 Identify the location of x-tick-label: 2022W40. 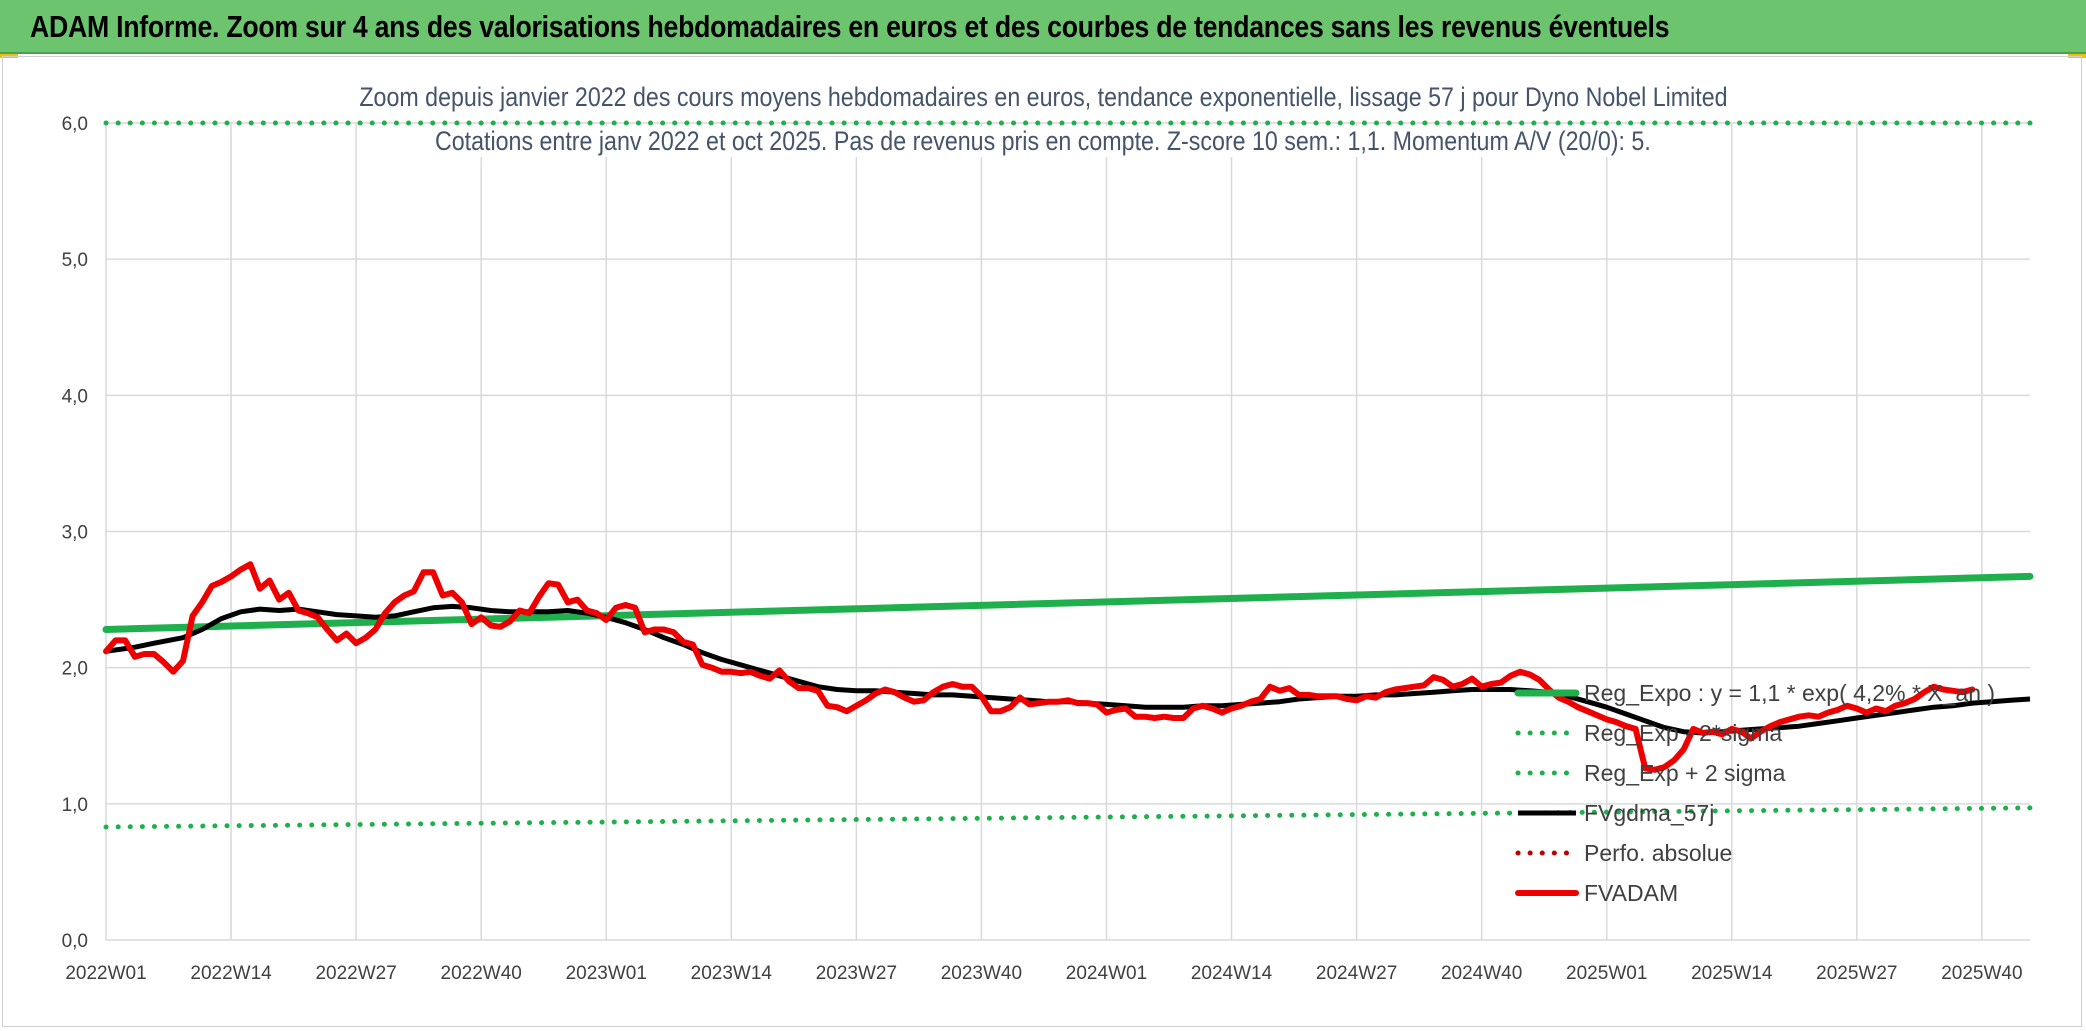
(481, 973).